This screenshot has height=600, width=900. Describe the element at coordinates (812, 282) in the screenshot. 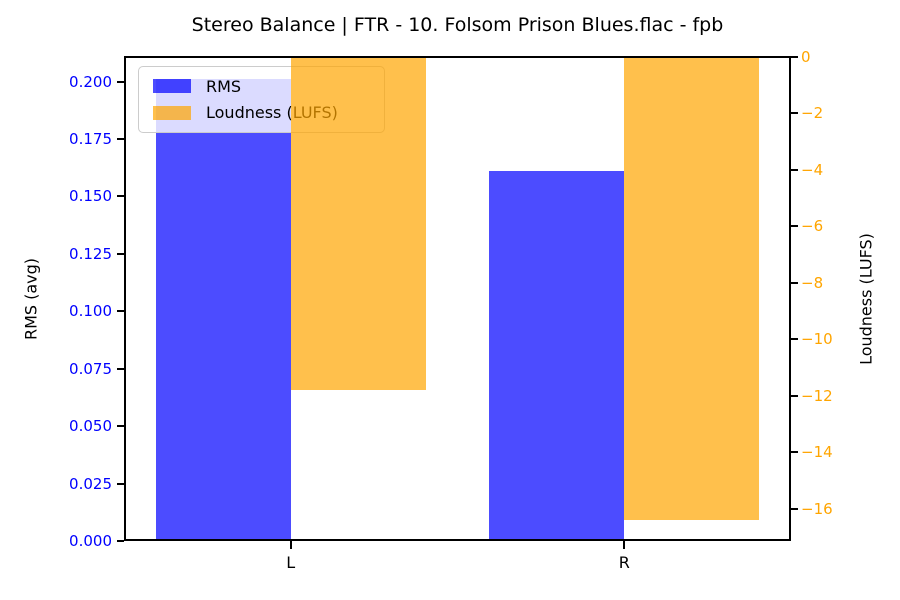

I see `y-tick-label-right: −8` at that location.